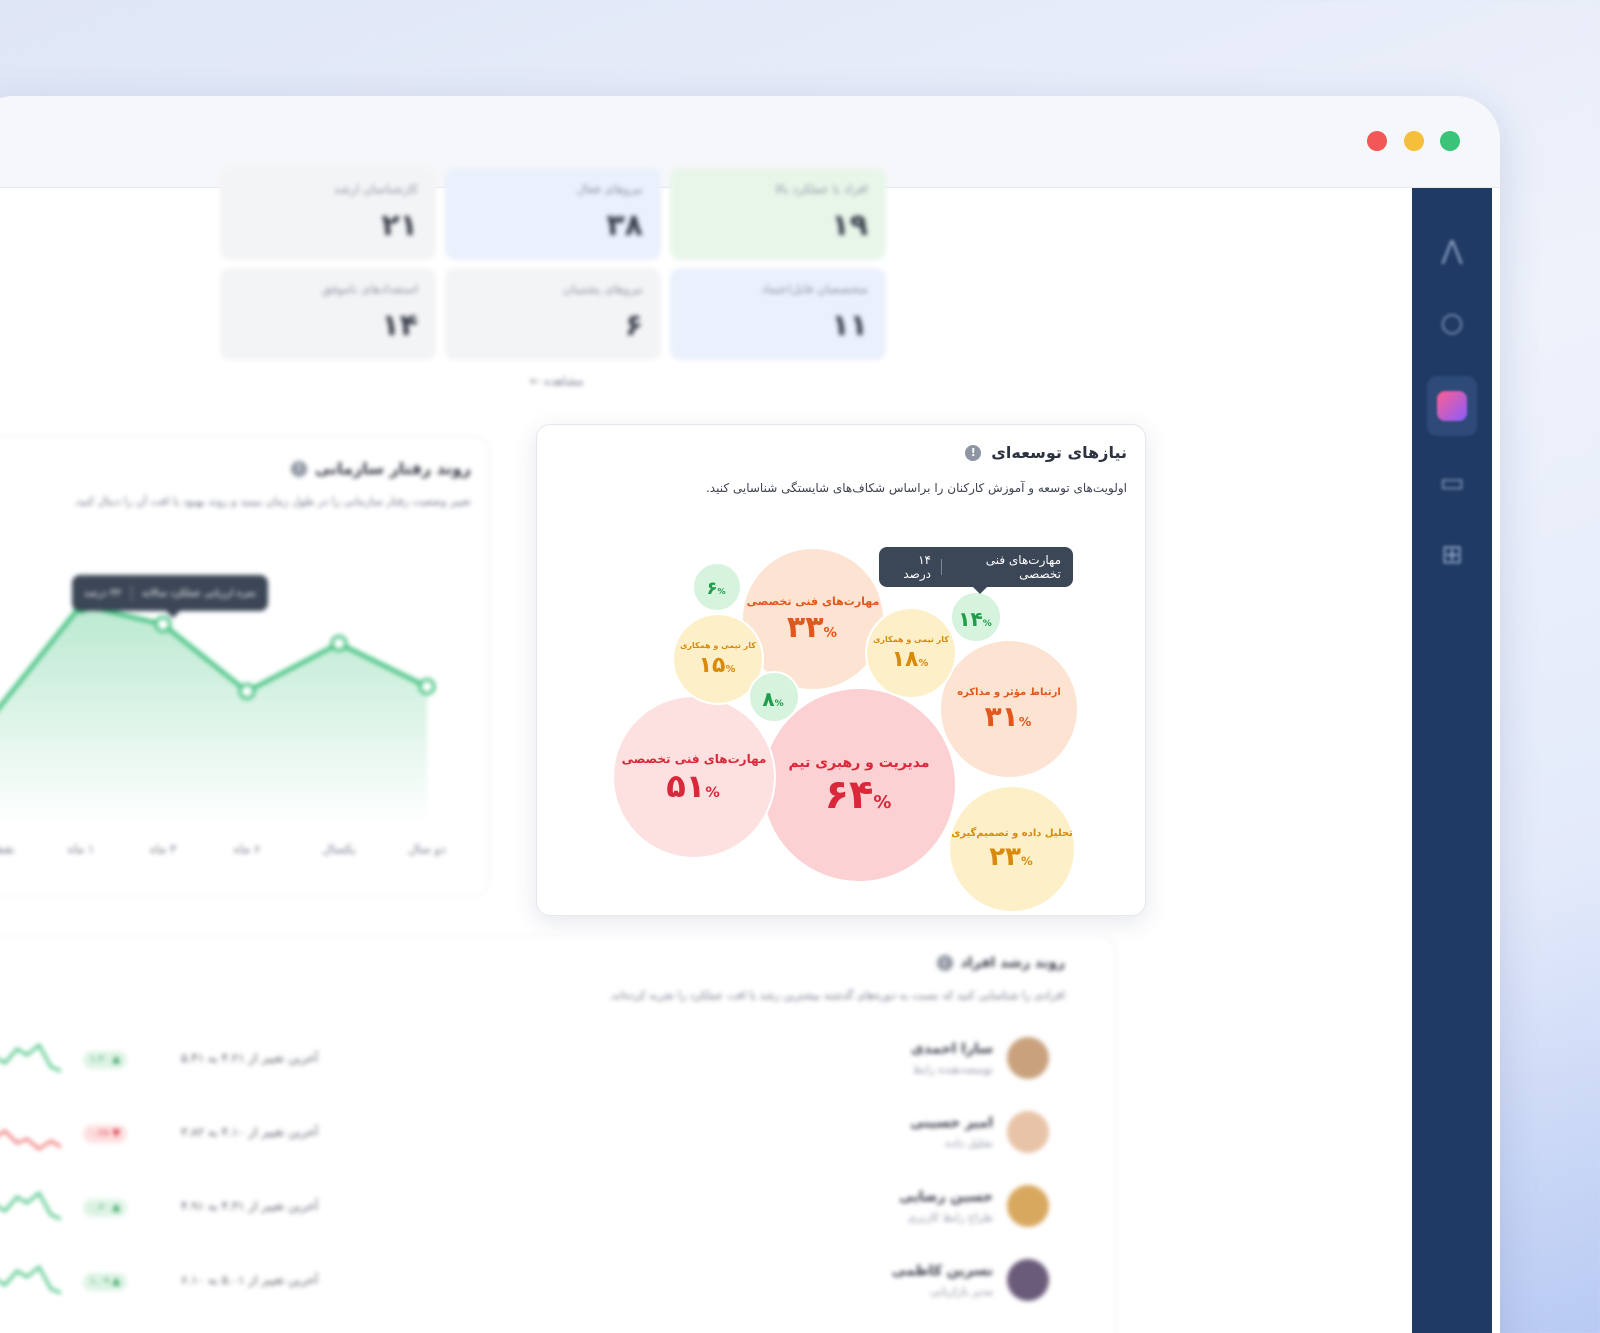 This screenshot has height=1333, width=1600. Describe the element at coordinates (633, 325) in the screenshot. I see `stat-value: ۶` at that location.